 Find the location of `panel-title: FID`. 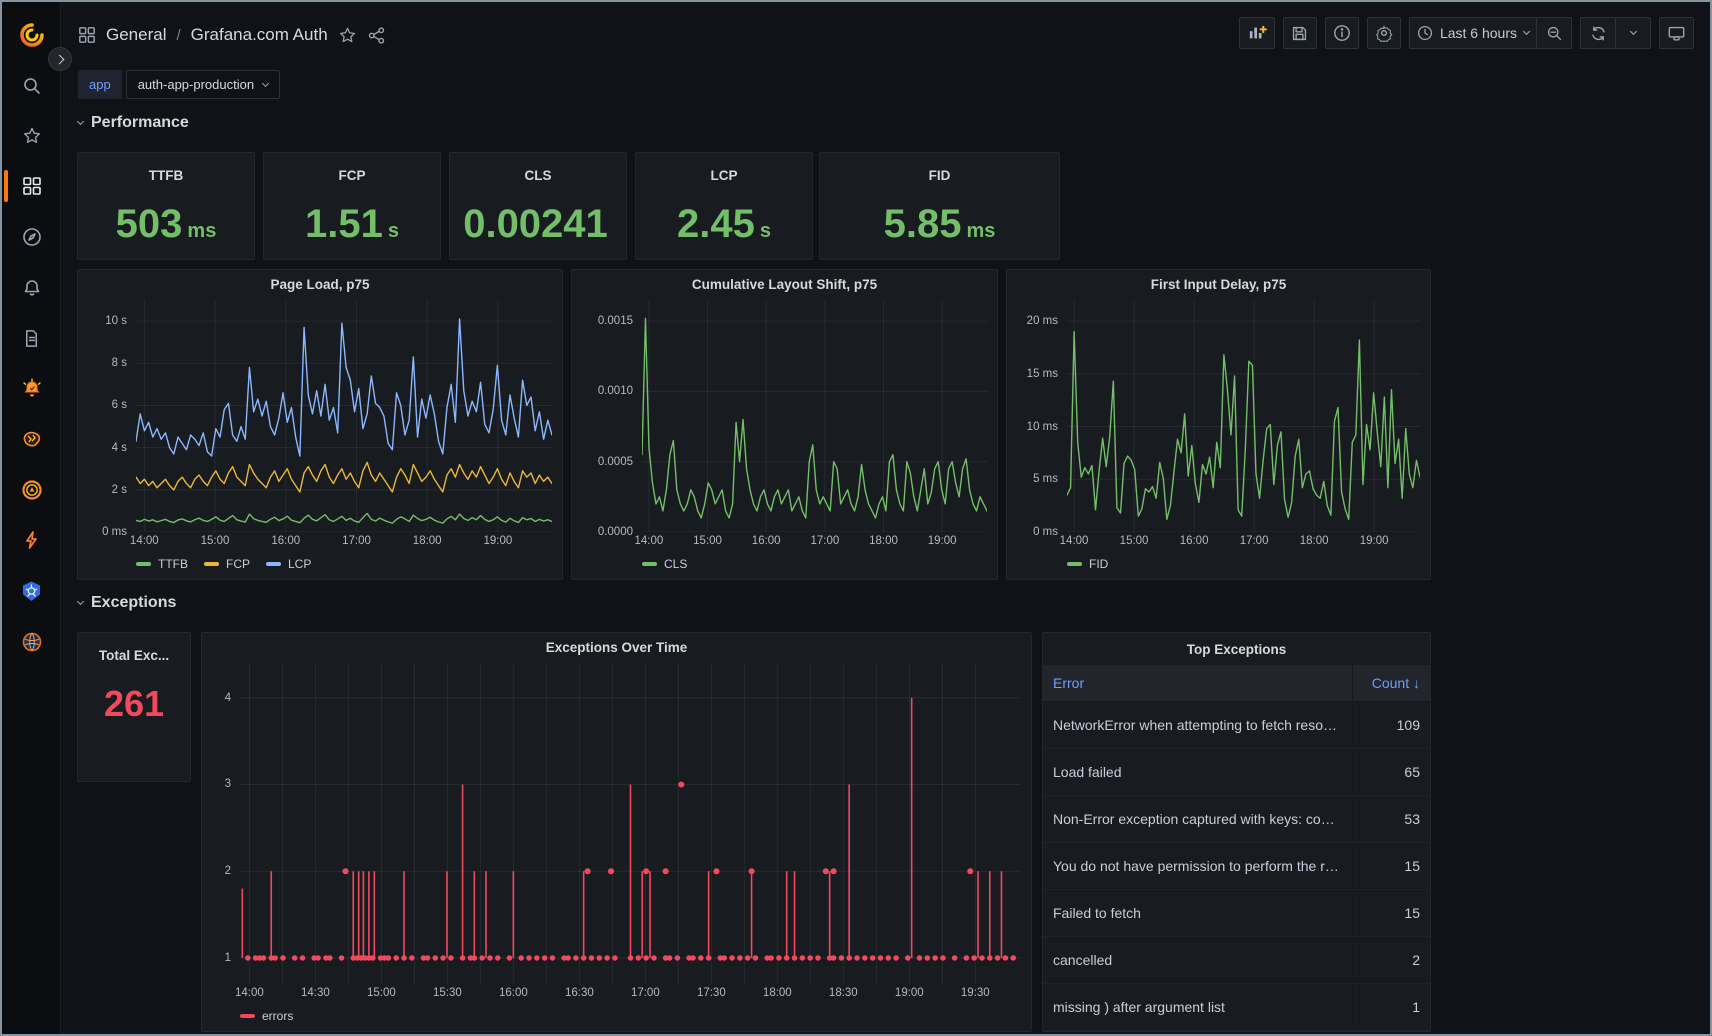

panel-title: FID is located at coordinates (939, 175).